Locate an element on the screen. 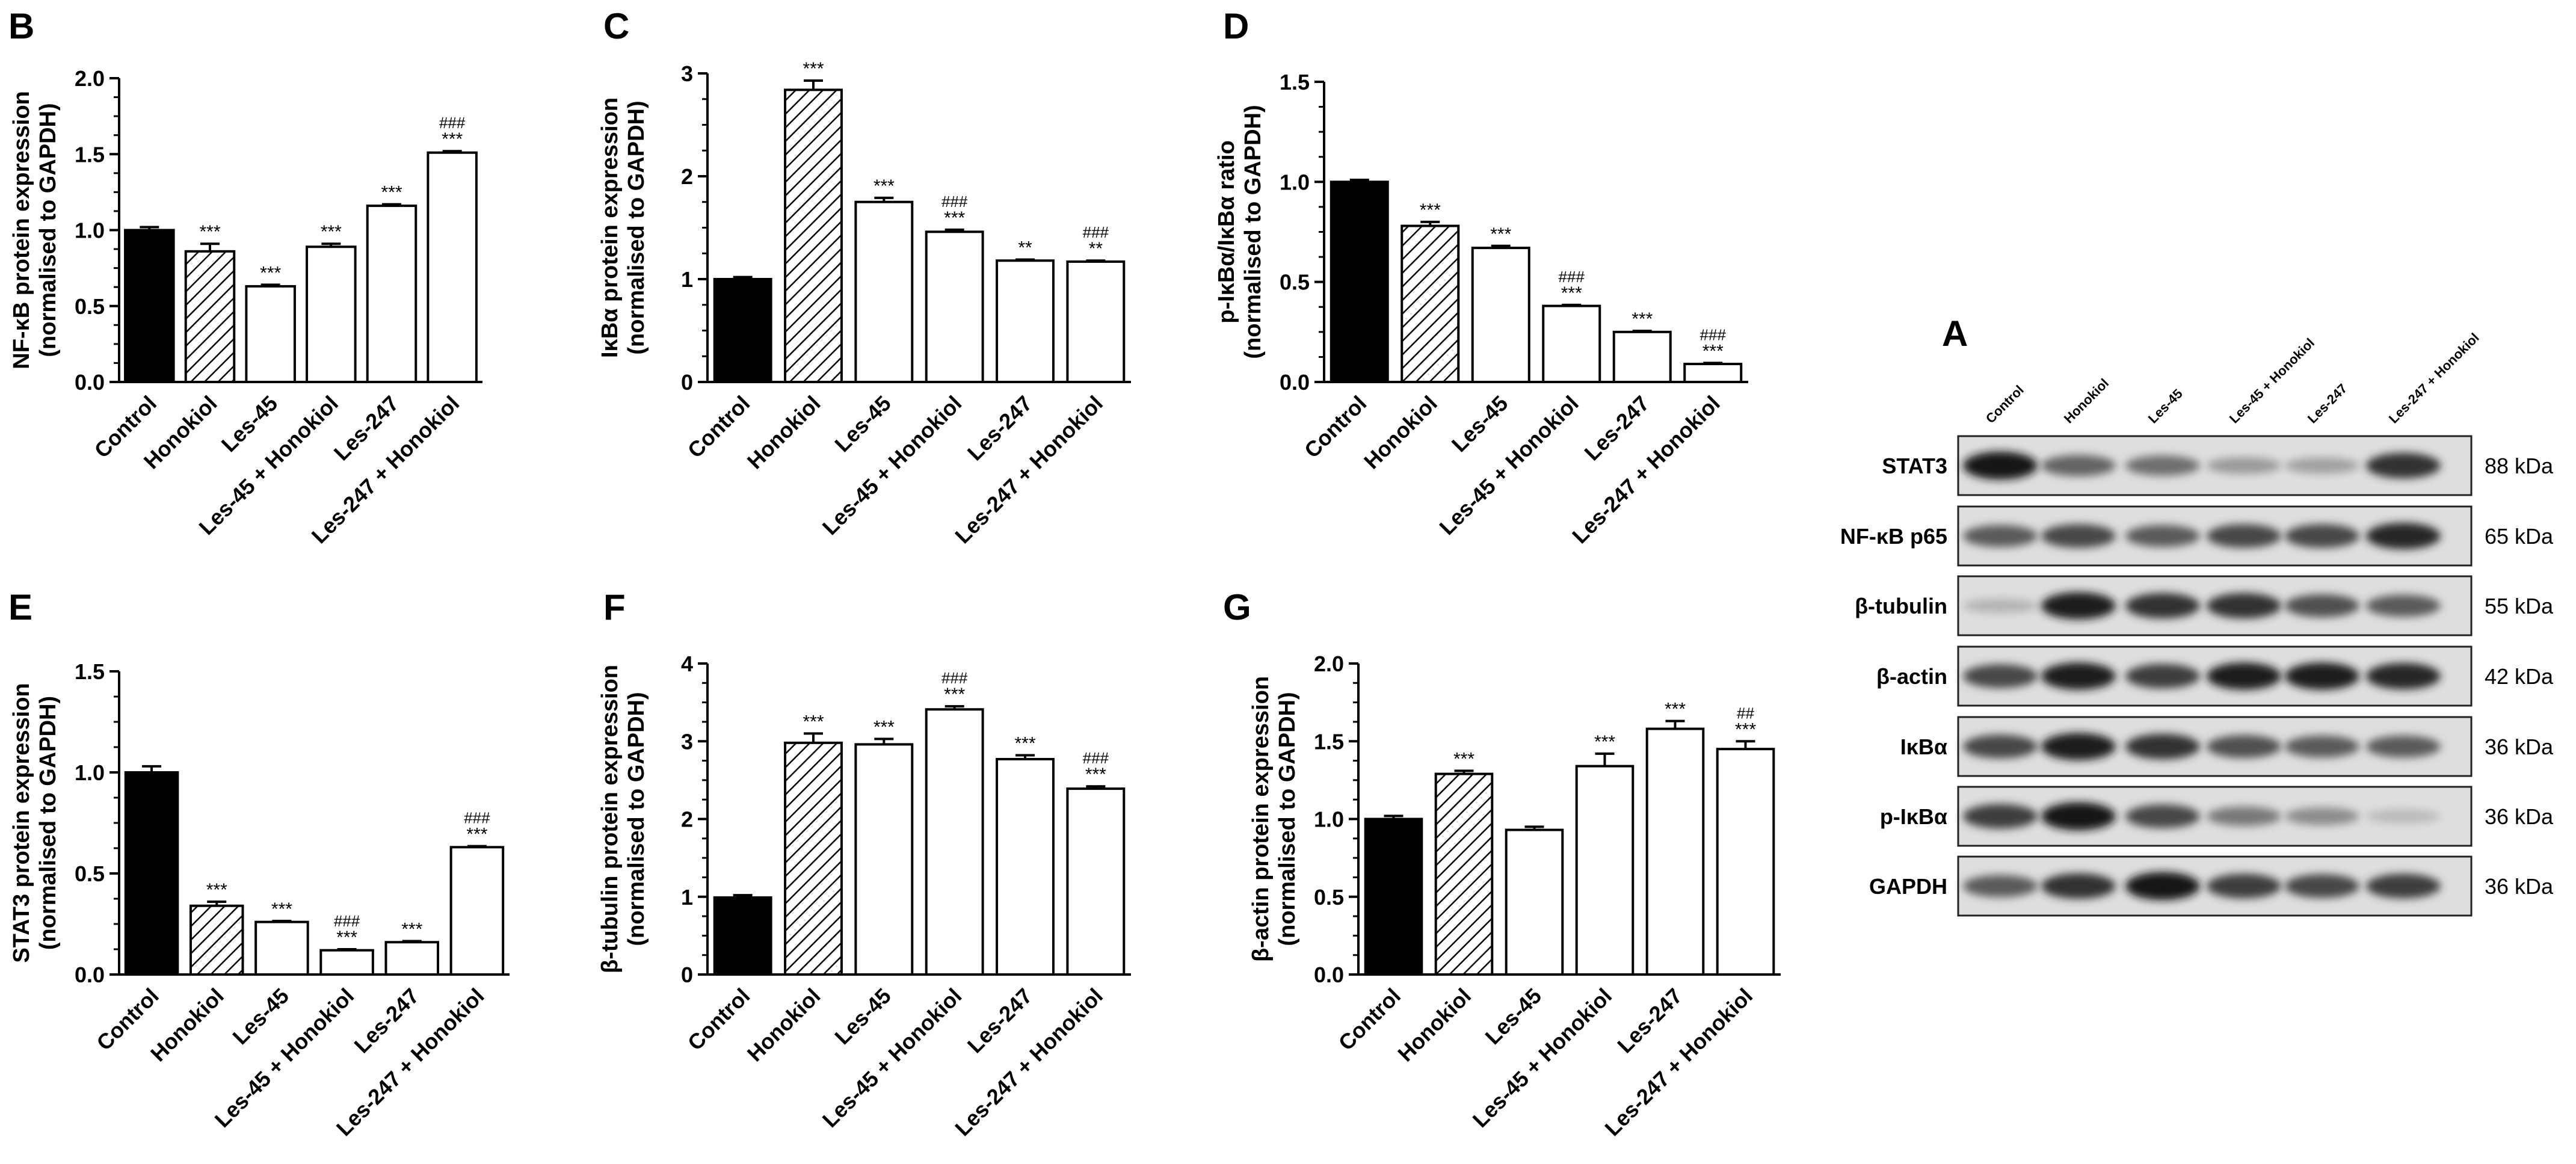  y-tick-label: 2 is located at coordinates (687, 819).